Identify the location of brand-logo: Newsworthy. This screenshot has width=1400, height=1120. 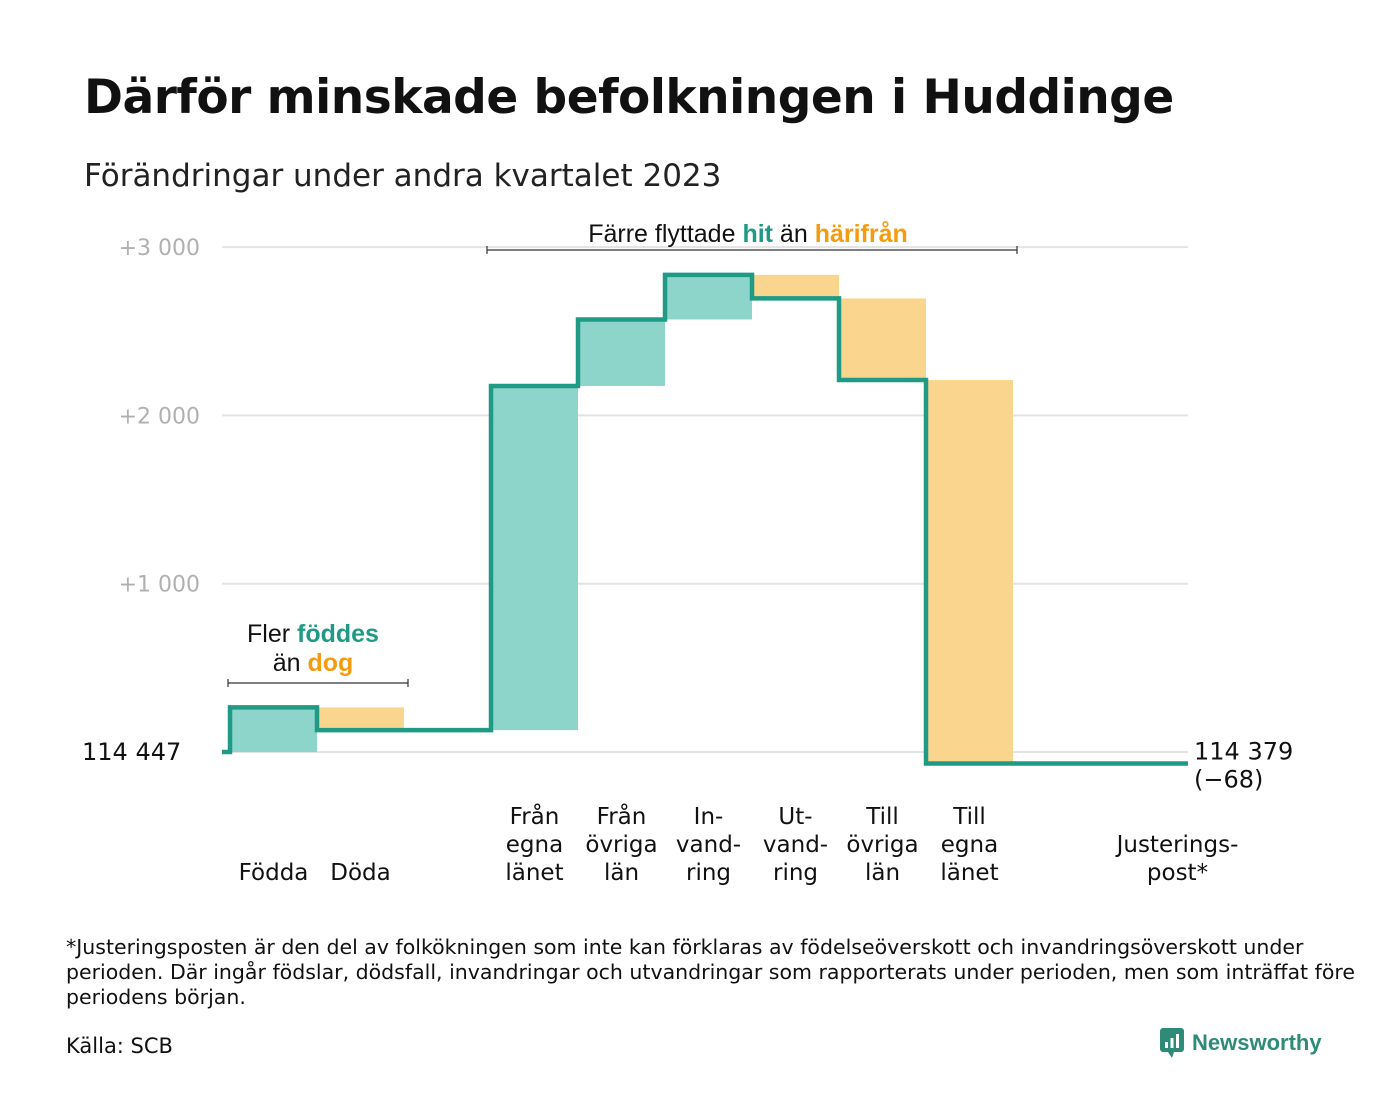
(1241, 1043).